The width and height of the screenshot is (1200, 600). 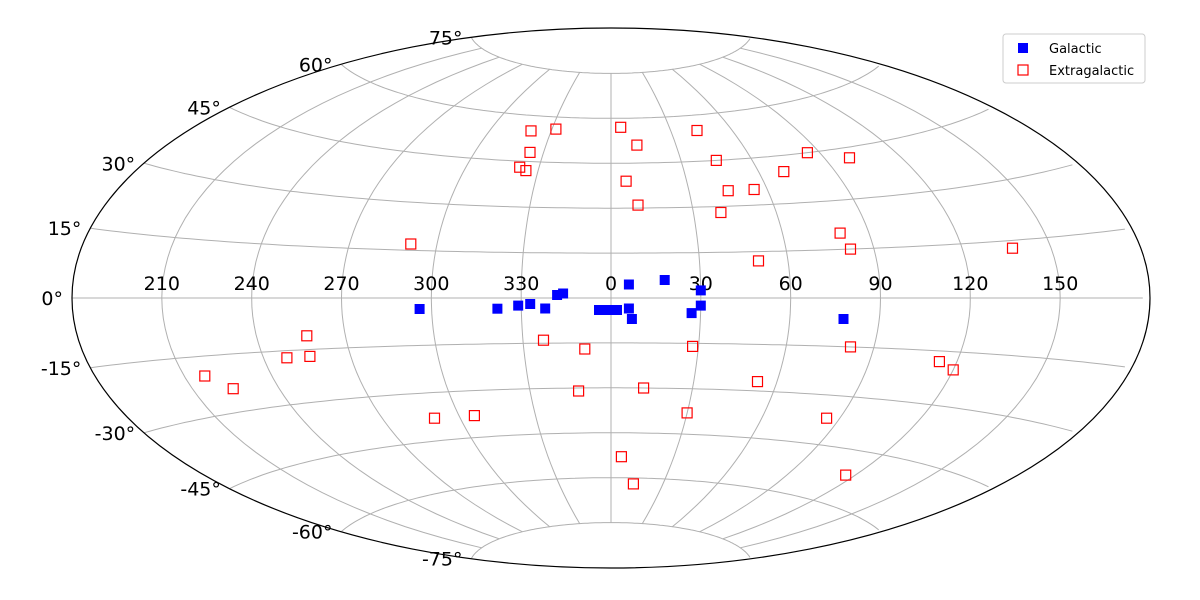 I want to click on lat-tick-label: 60°, so click(x=316, y=66).